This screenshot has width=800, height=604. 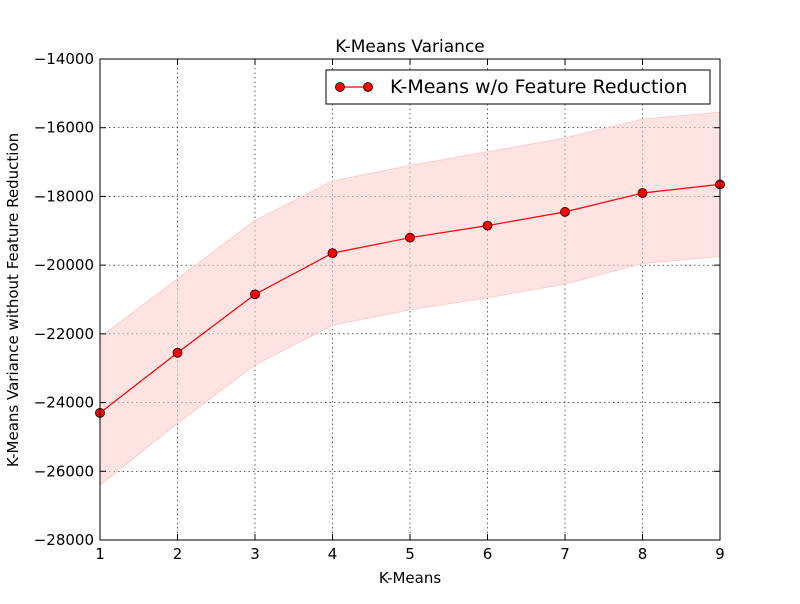 I want to click on x-tick-label: 8, so click(x=643, y=554).